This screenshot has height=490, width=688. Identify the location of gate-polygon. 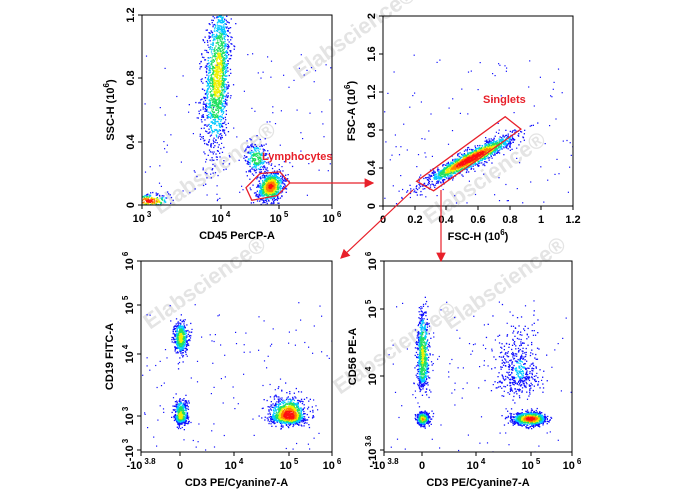
(268, 186).